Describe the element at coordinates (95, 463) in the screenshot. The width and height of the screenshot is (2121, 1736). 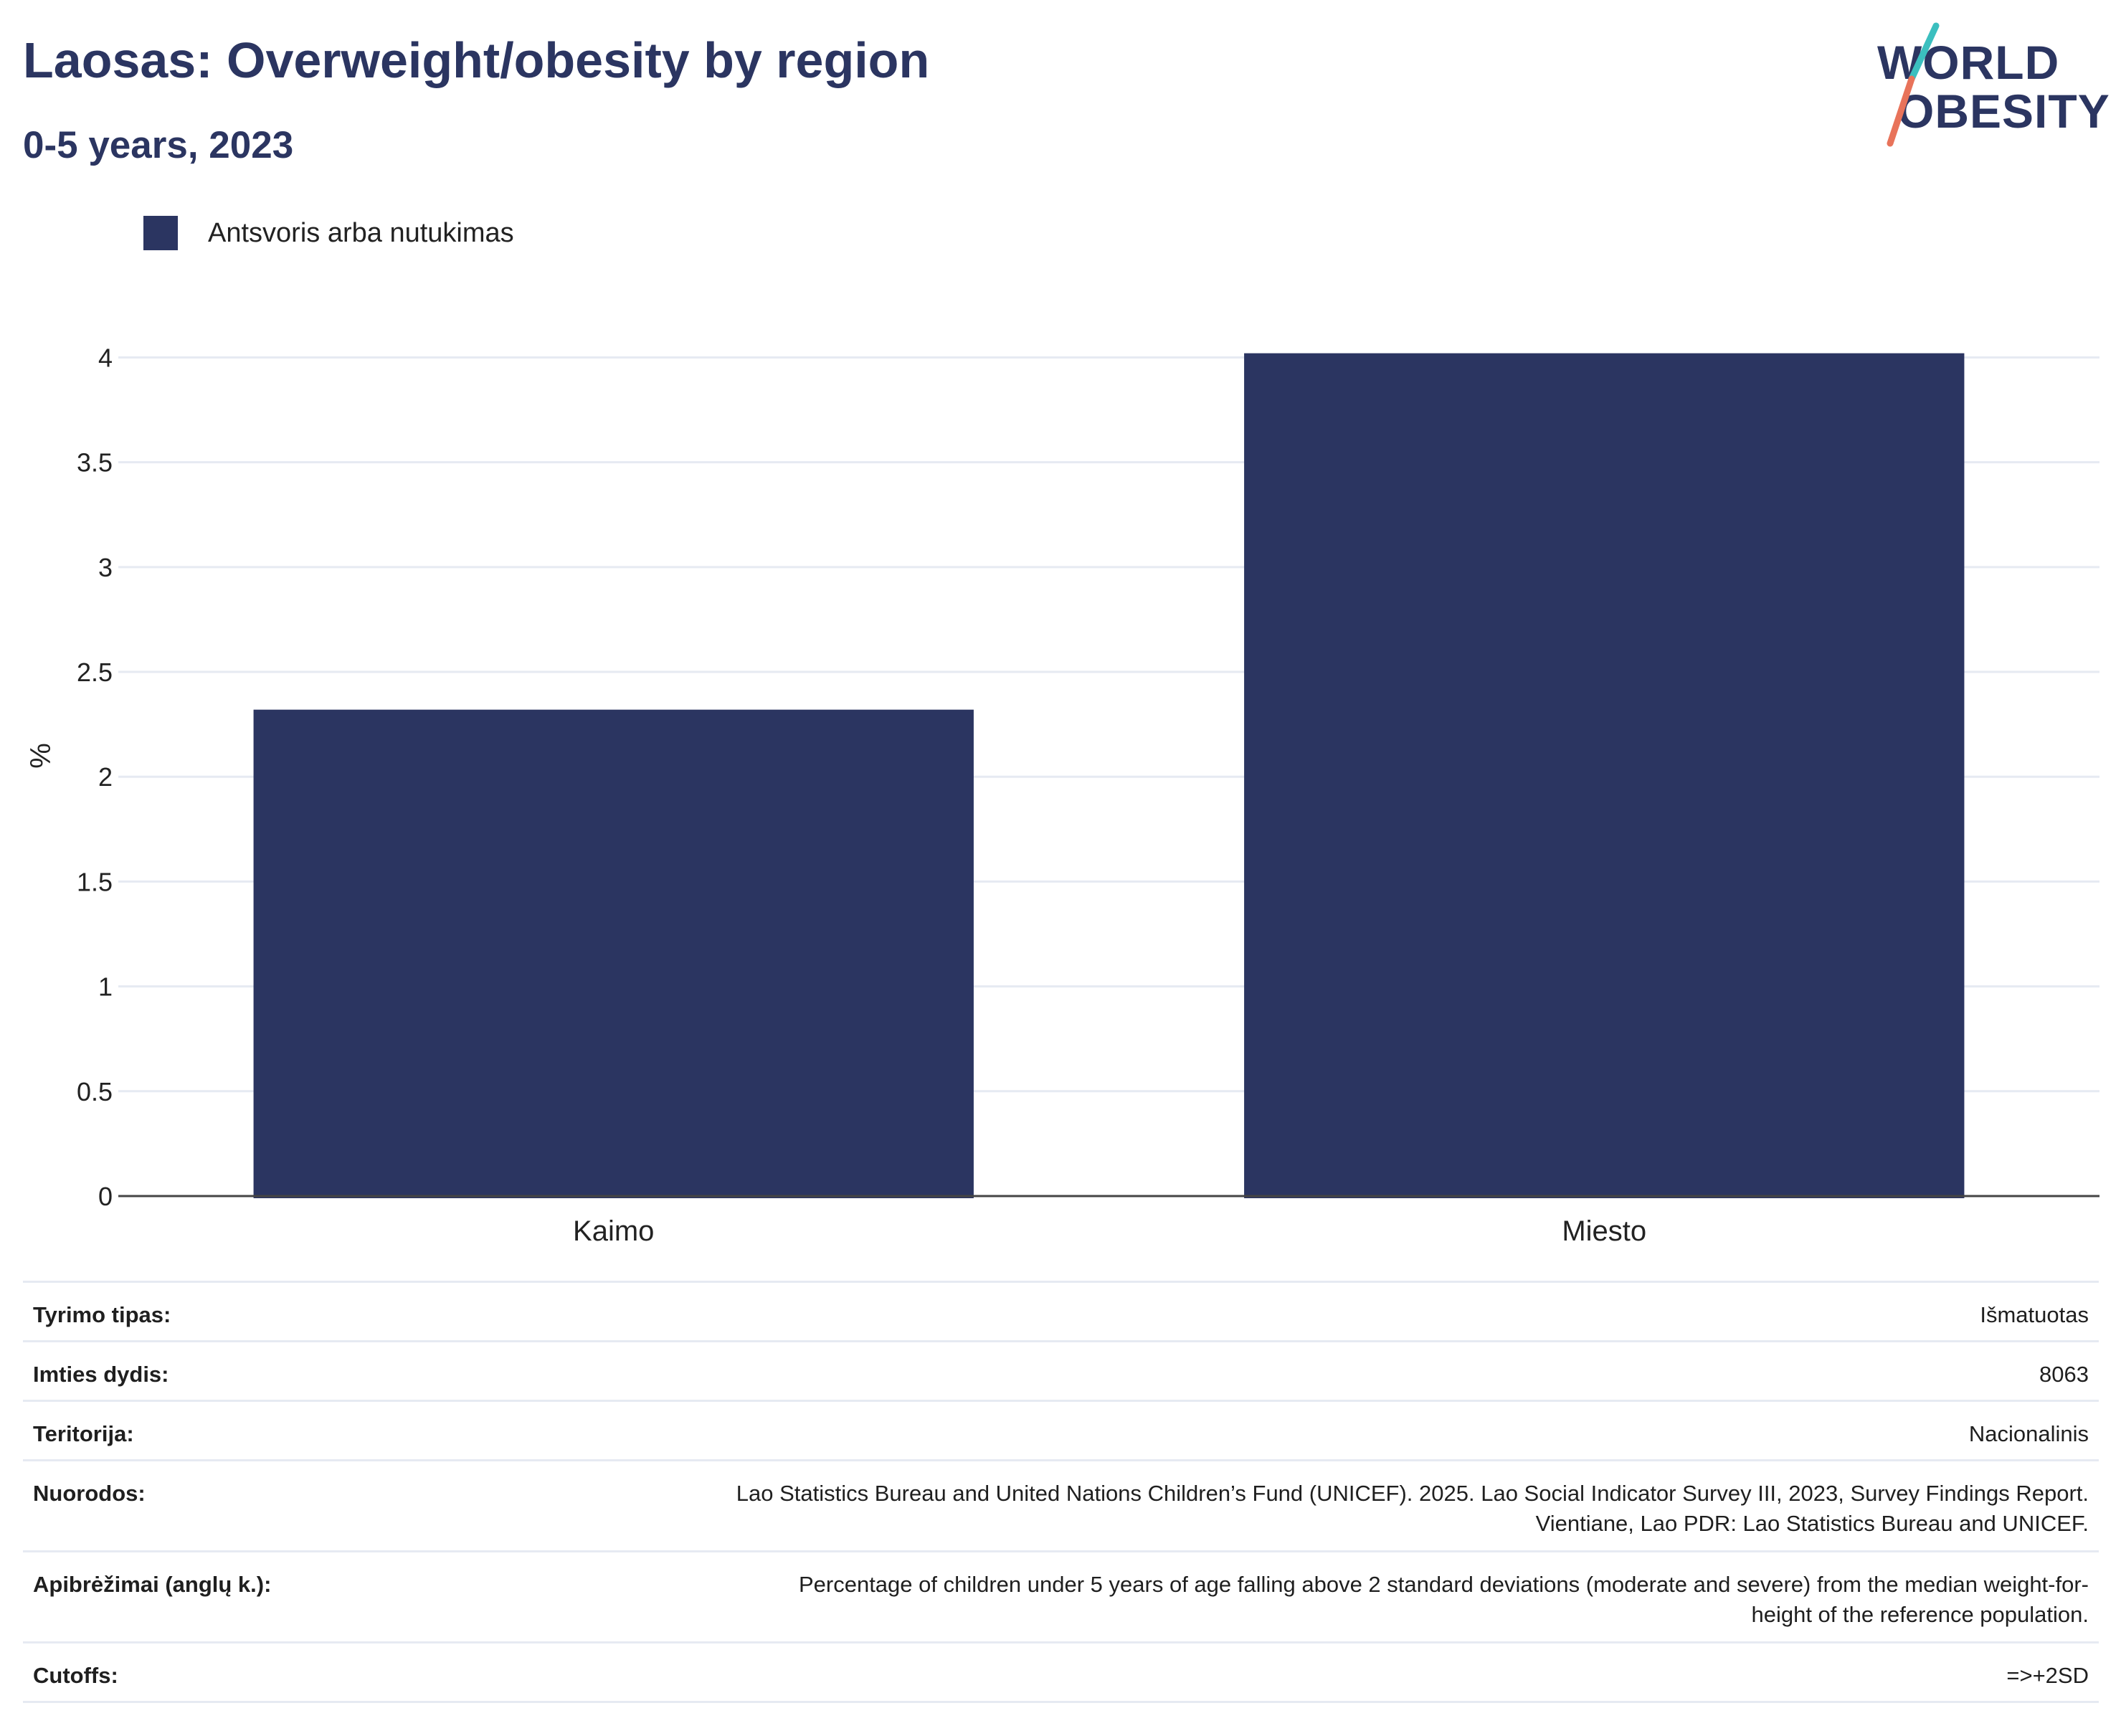
I see `y-tick-label: 3.5` at that location.